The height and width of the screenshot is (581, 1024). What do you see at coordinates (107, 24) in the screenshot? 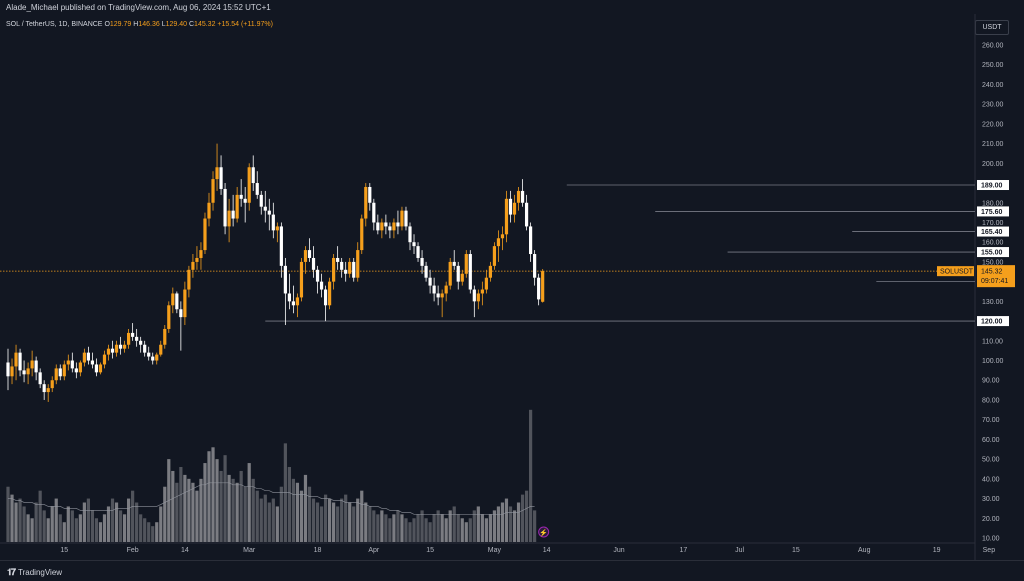
I see `open-label: O` at bounding box center [107, 24].